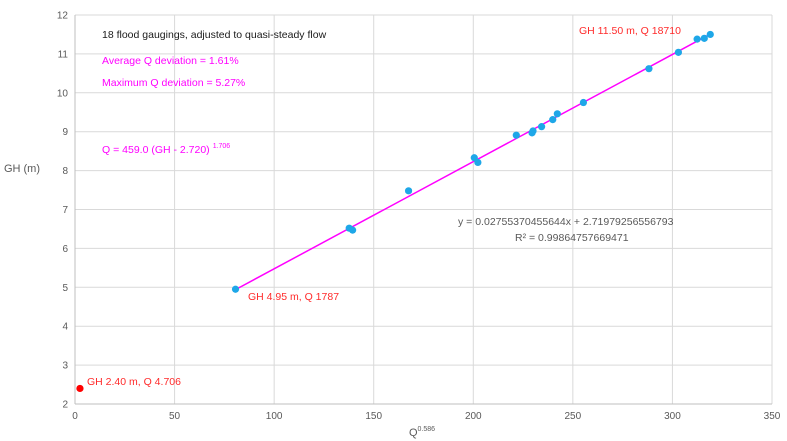  Describe the element at coordinates (566, 222) in the screenshot. I see `trendline-equation: y = 0.02755370455644x + 2.71979256556793` at that location.